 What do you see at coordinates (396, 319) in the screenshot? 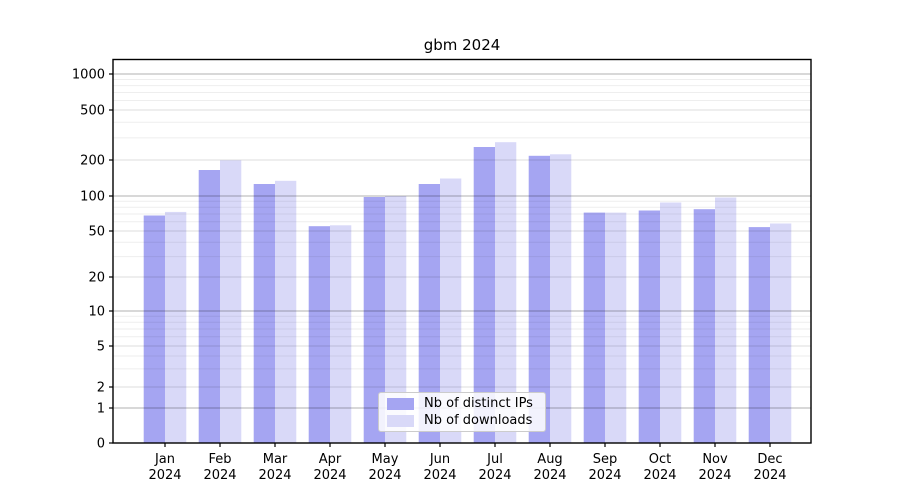
I see `bar-nb-of-downloads-may-2024` at bounding box center [396, 319].